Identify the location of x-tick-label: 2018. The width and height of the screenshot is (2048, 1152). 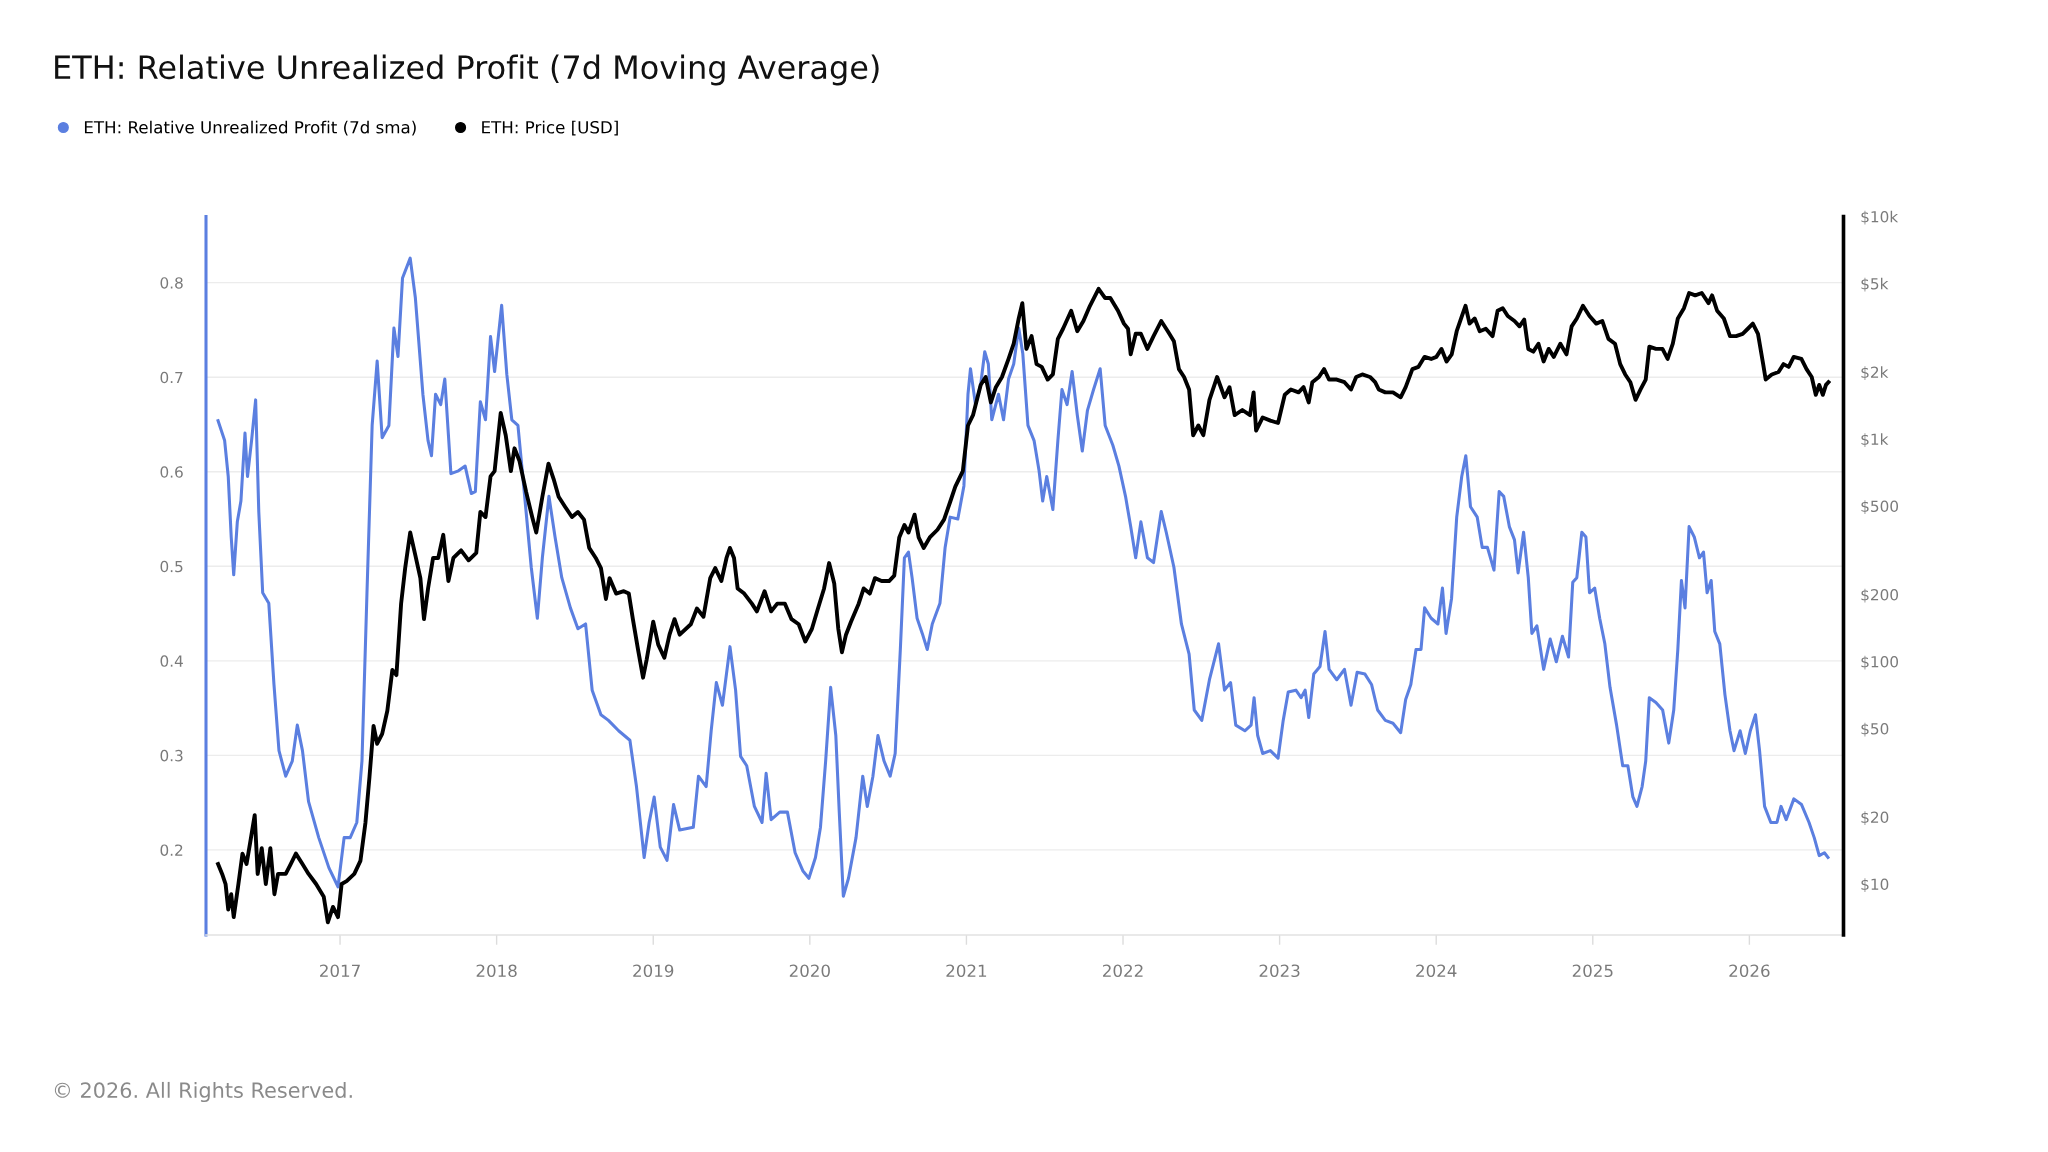
(496, 971).